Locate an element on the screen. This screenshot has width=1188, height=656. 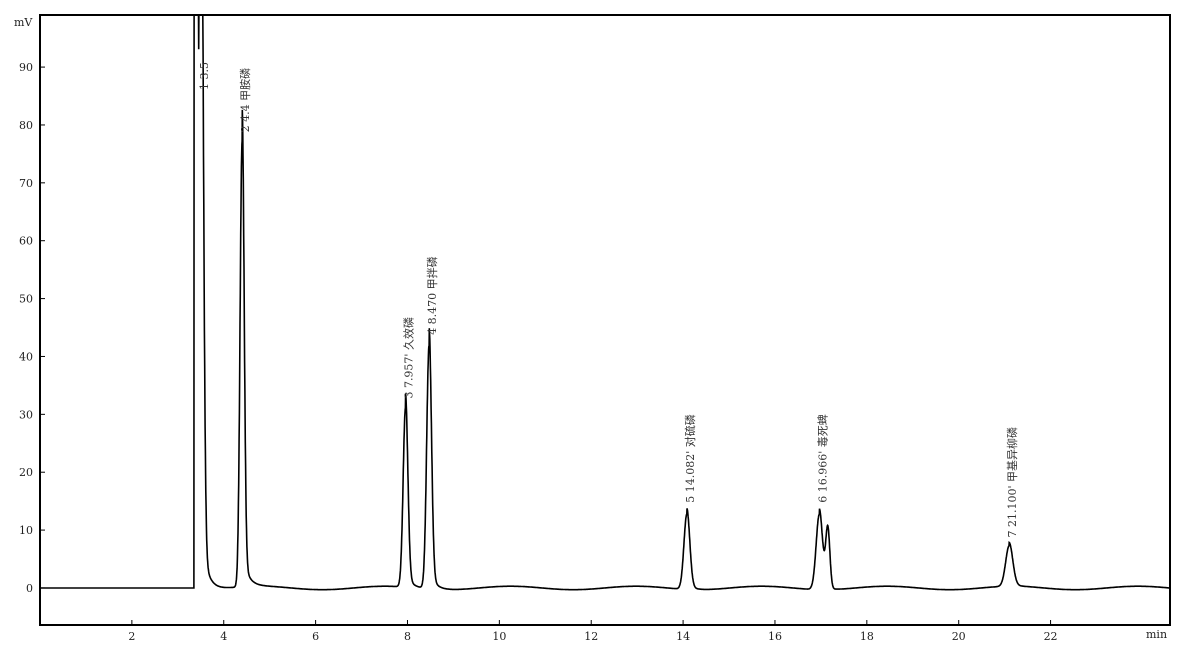
x-tick-label: 2 is located at coordinates (131, 636).